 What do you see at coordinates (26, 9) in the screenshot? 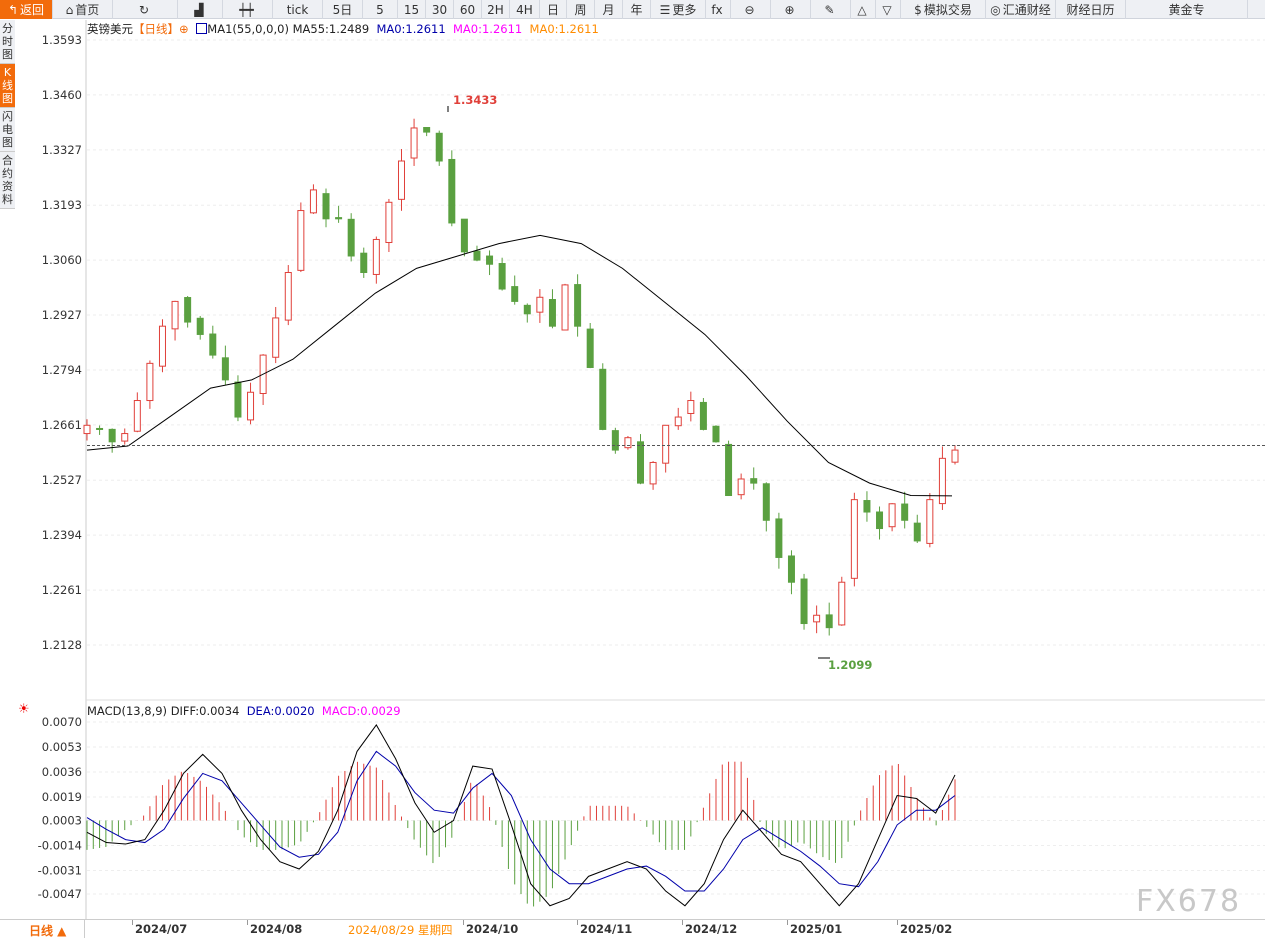
I see `toolbar-button-0: ↰ 返回` at bounding box center [26, 9].